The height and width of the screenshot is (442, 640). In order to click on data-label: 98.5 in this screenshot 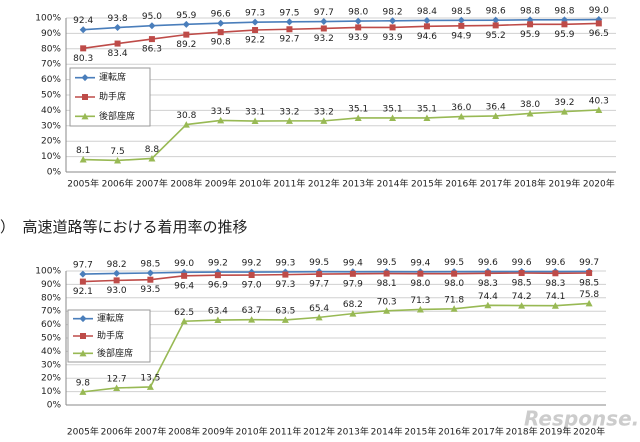, I will do `click(522, 284)`.